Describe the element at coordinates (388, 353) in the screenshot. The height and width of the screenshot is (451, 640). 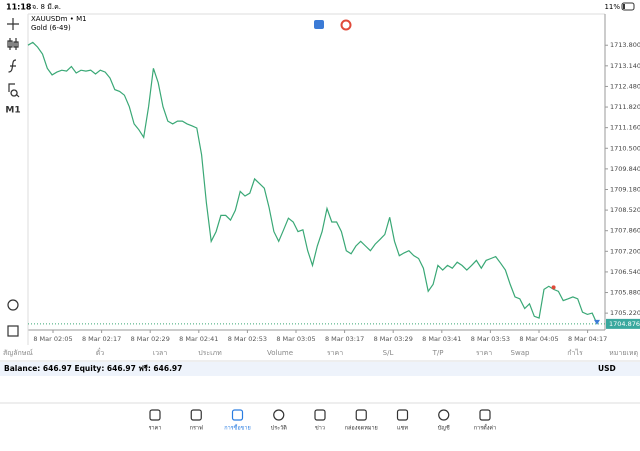
I see `column-header: S/L` at that location.